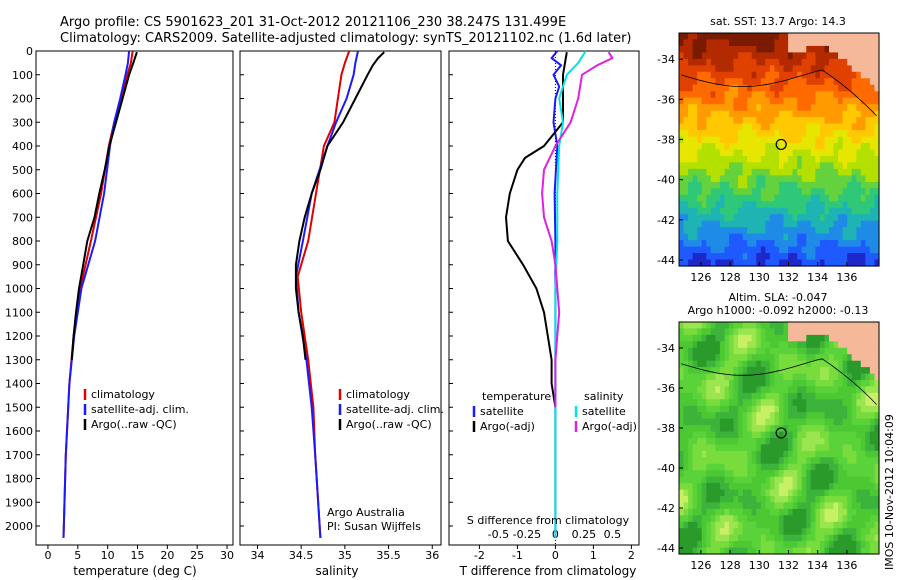 The image size is (900, 580). I want to click on y-tick-label: -36, so click(666, 99).